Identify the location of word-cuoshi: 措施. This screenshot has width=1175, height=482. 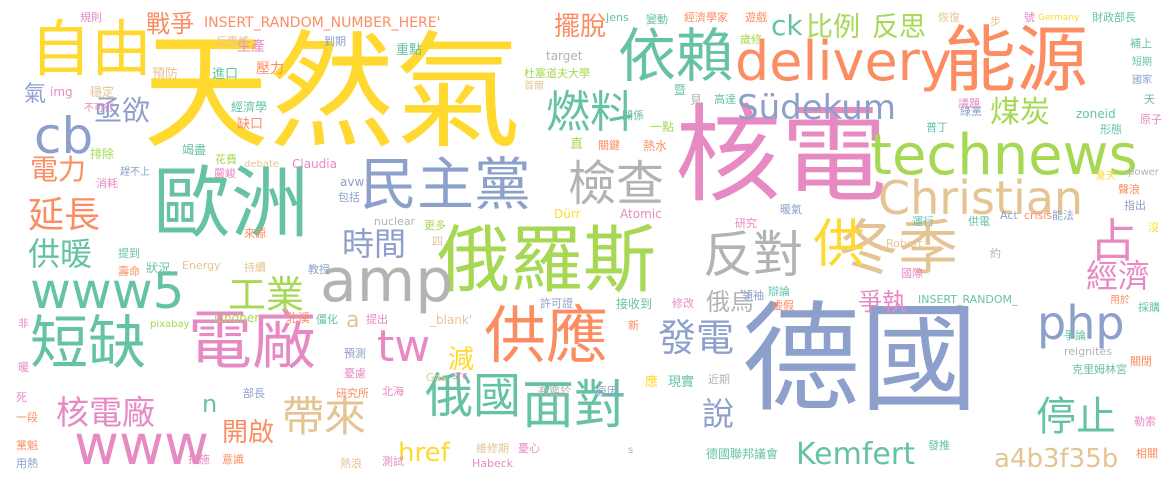
(199, 459).